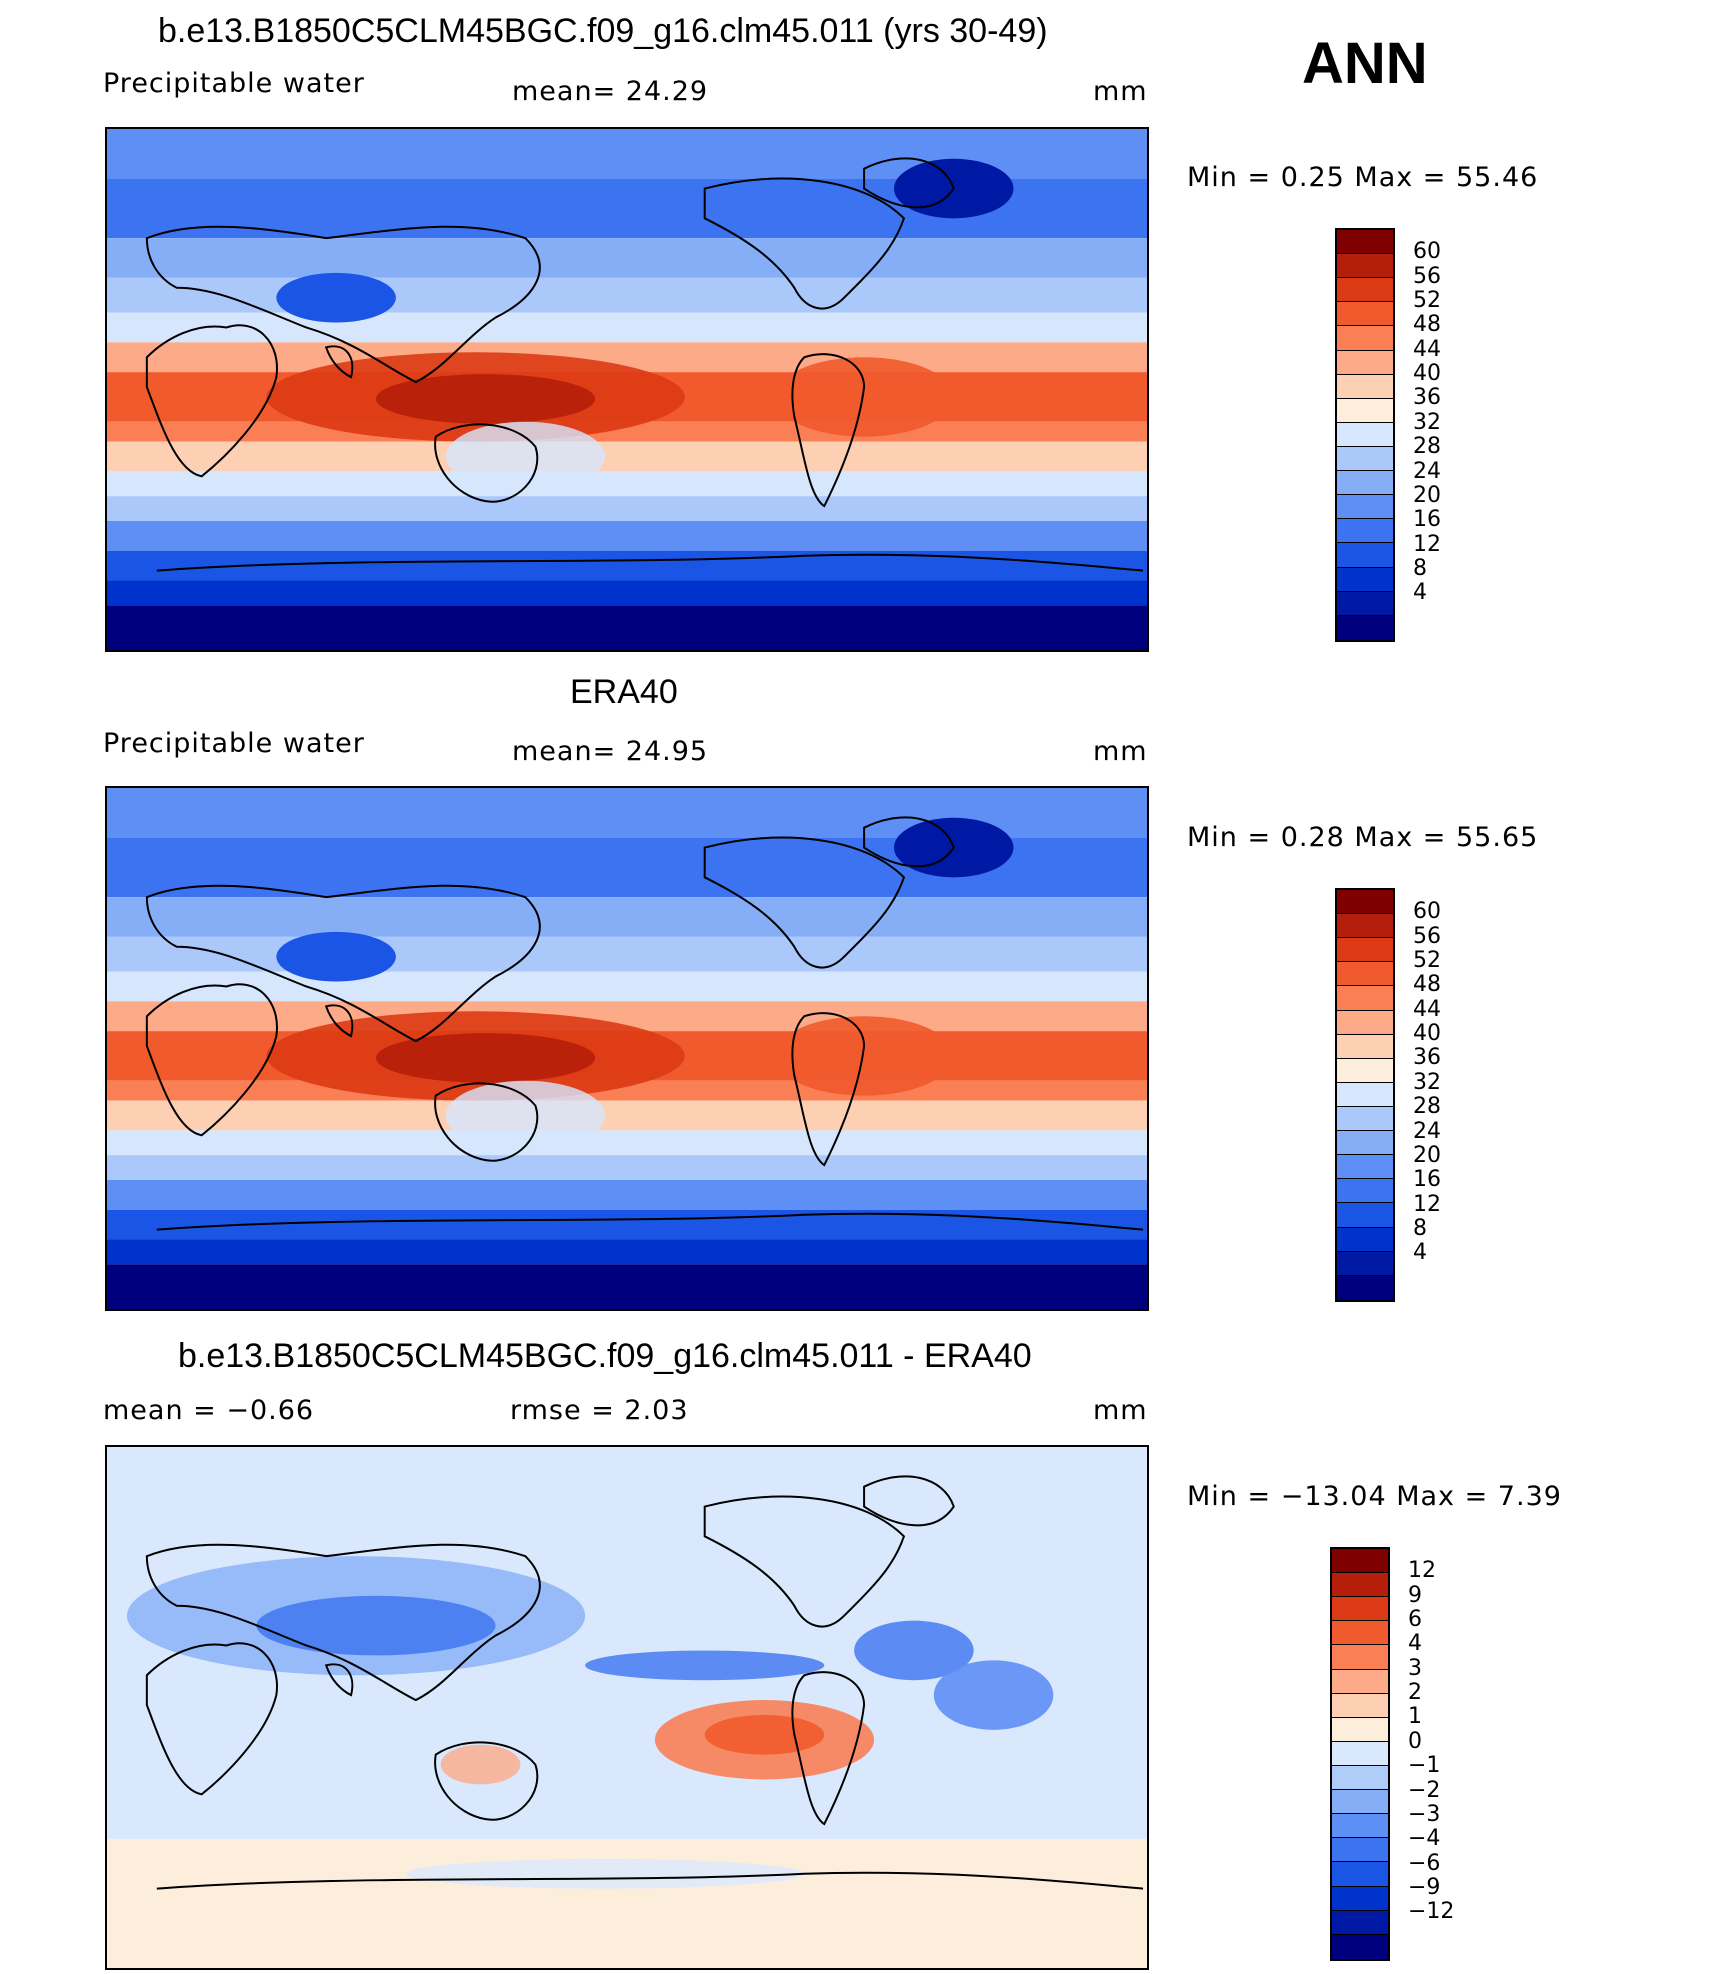 This screenshot has height=1974, width=1710. Describe the element at coordinates (624, 692) in the screenshot. I see `panel-2-title: ERA40` at that location.